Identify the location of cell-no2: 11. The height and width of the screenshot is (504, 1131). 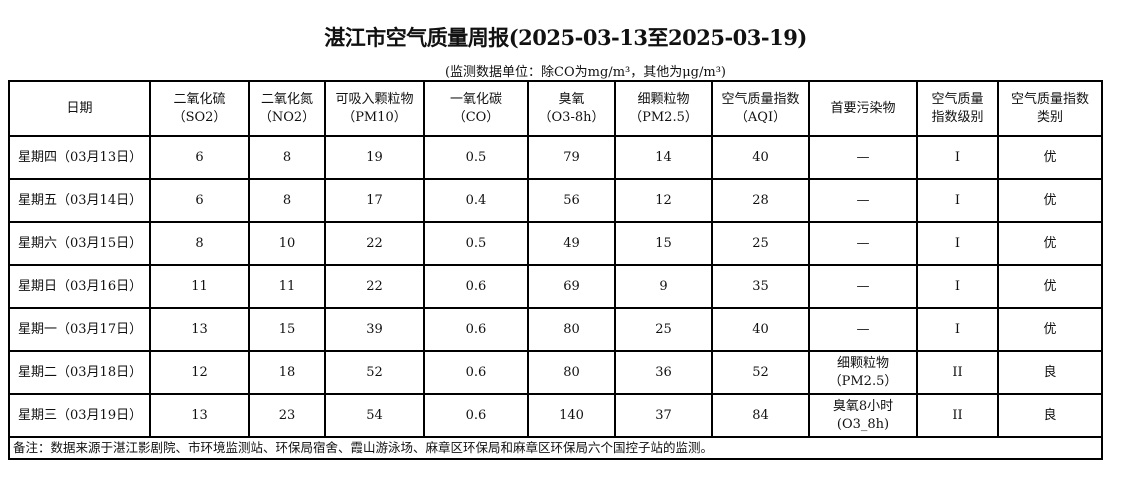
(287, 286).